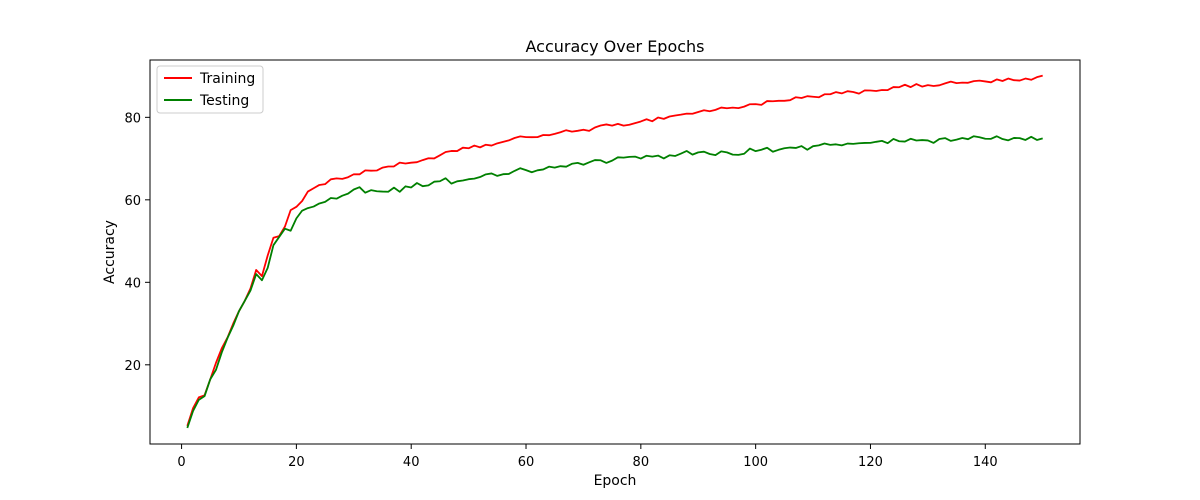  I want to click on legend-label-testing: Testing, so click(224, 101).